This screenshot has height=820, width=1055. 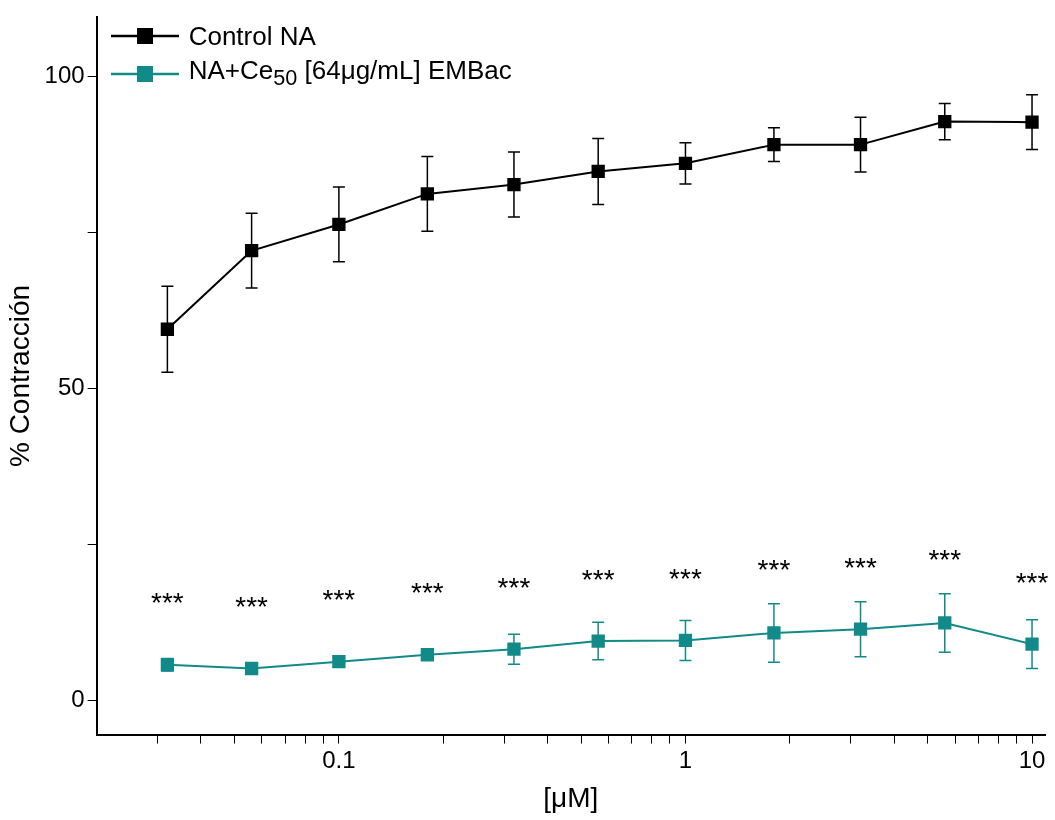 I want to click on y-tick-label: 100, so click(x=64, y=75).